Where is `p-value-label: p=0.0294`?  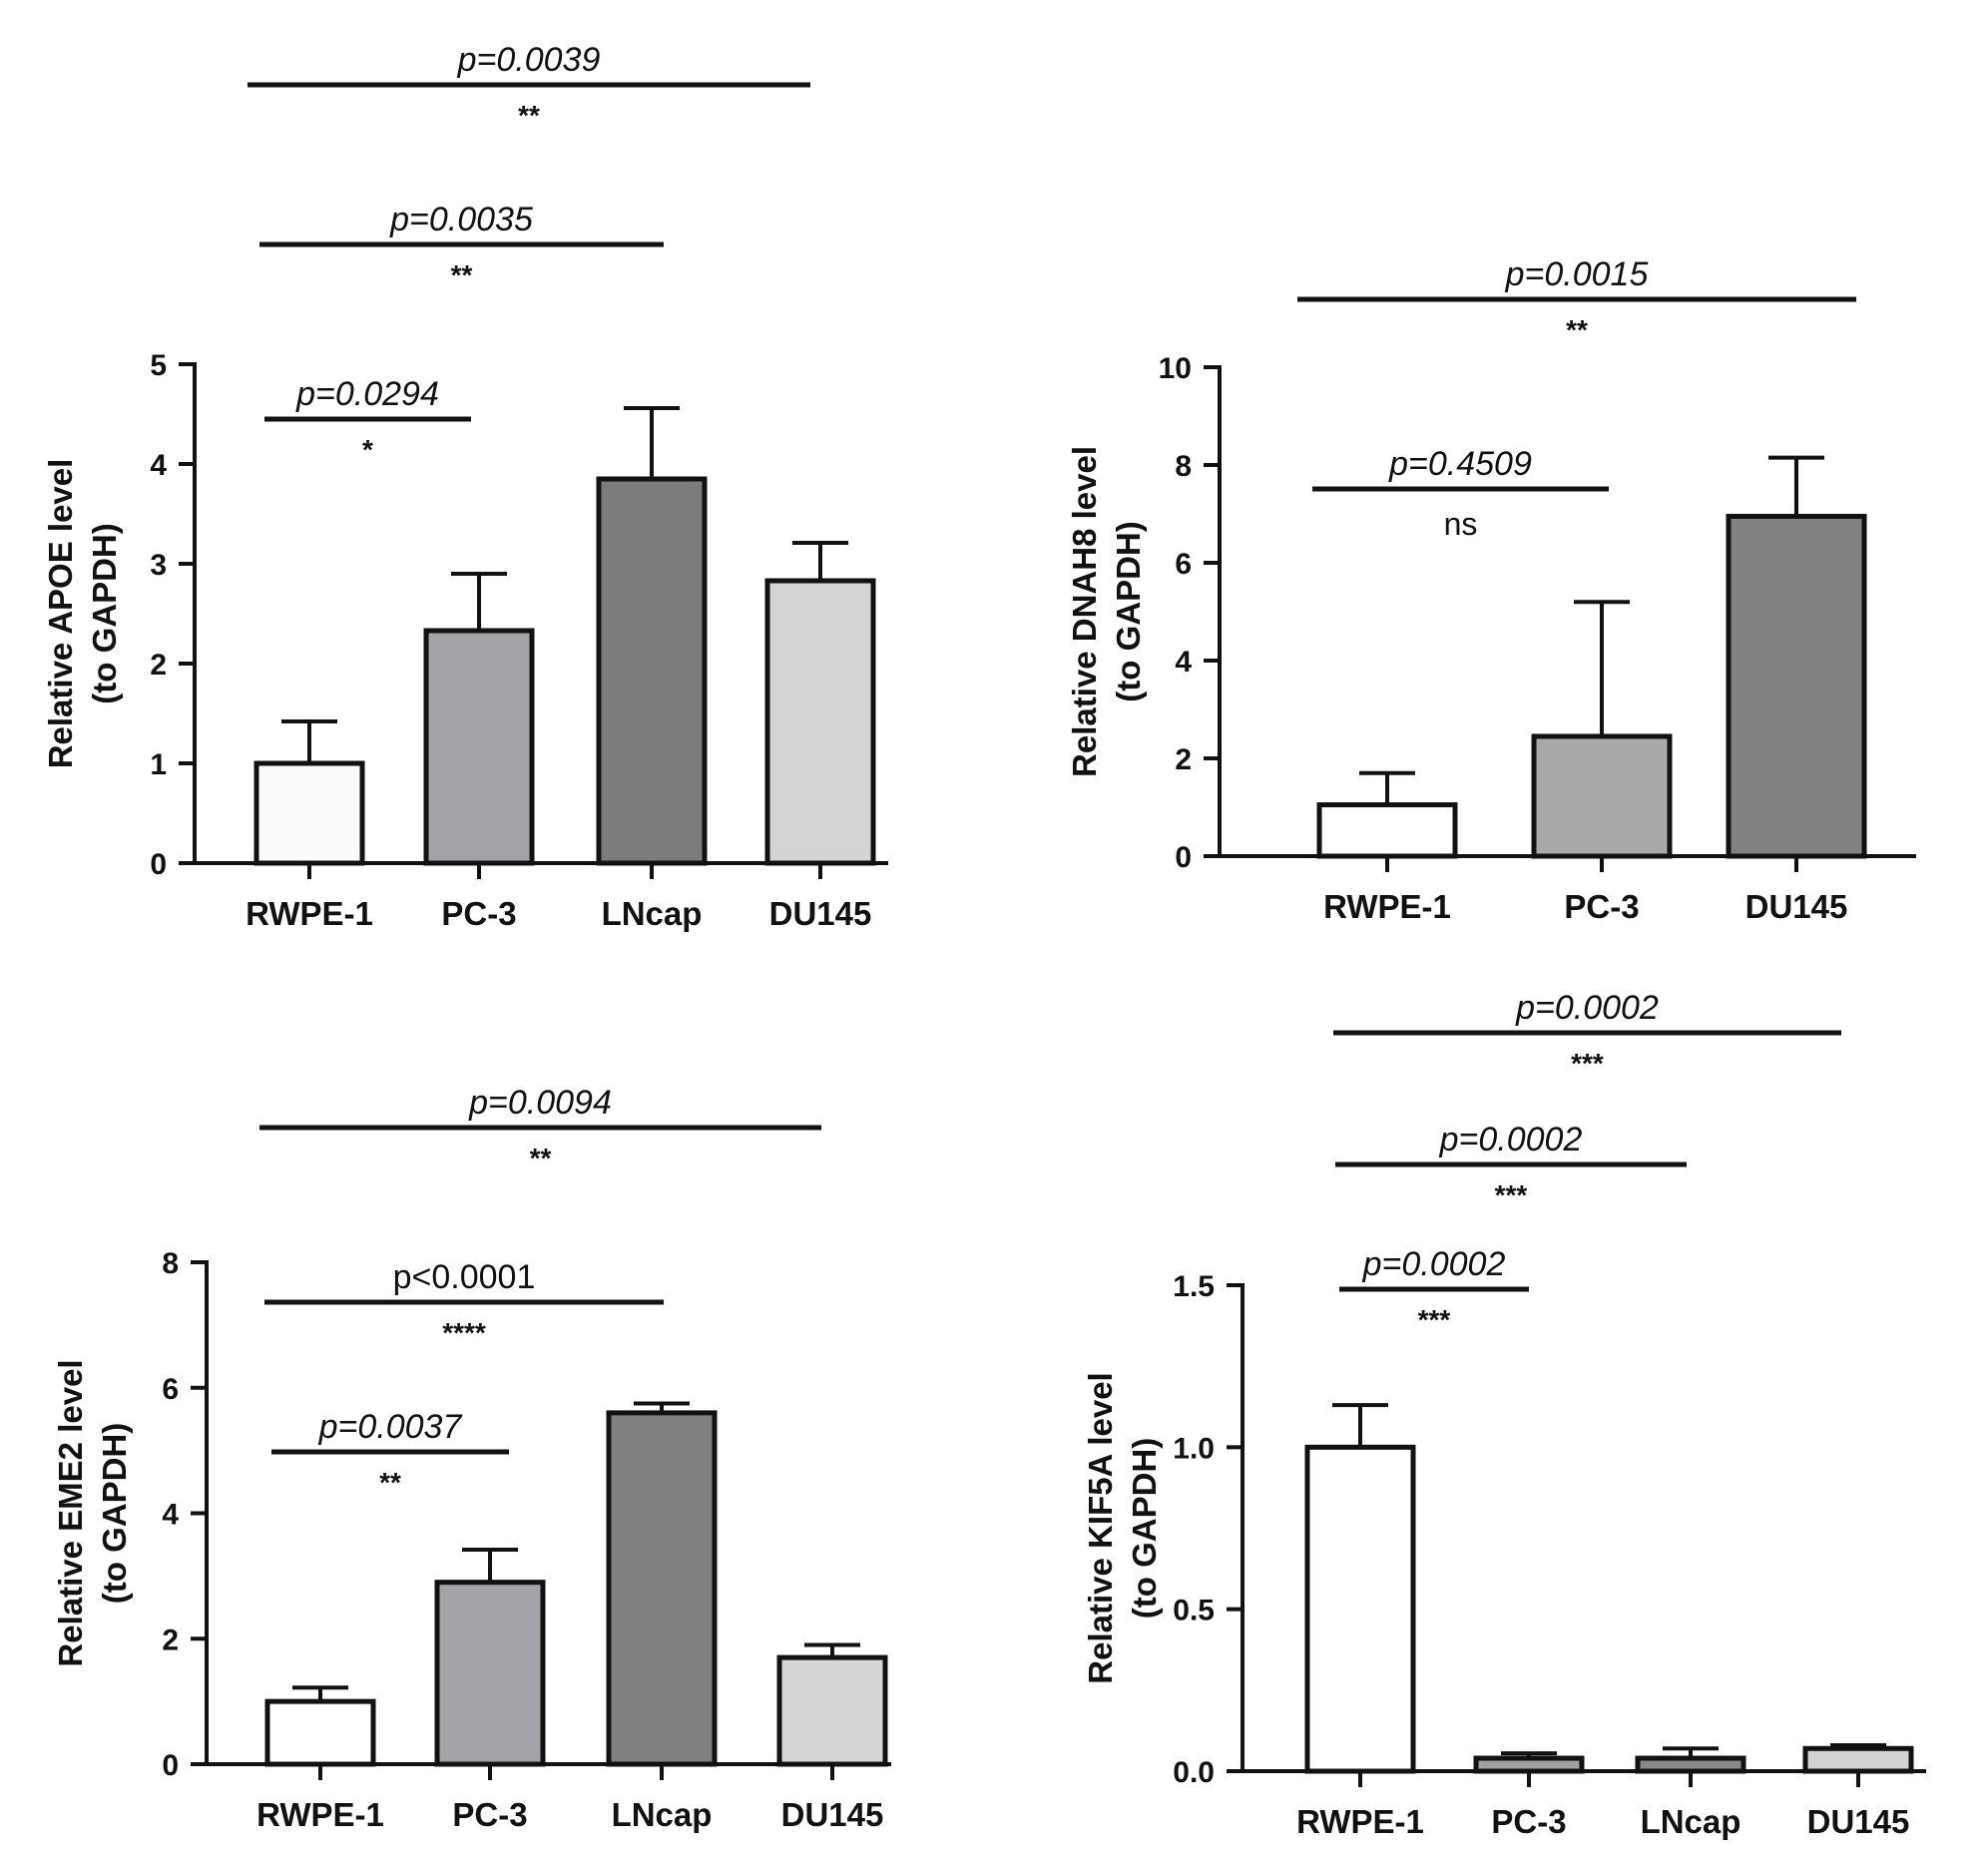 p-value-label: p=0.0294 is located at coordinates (367, 394).